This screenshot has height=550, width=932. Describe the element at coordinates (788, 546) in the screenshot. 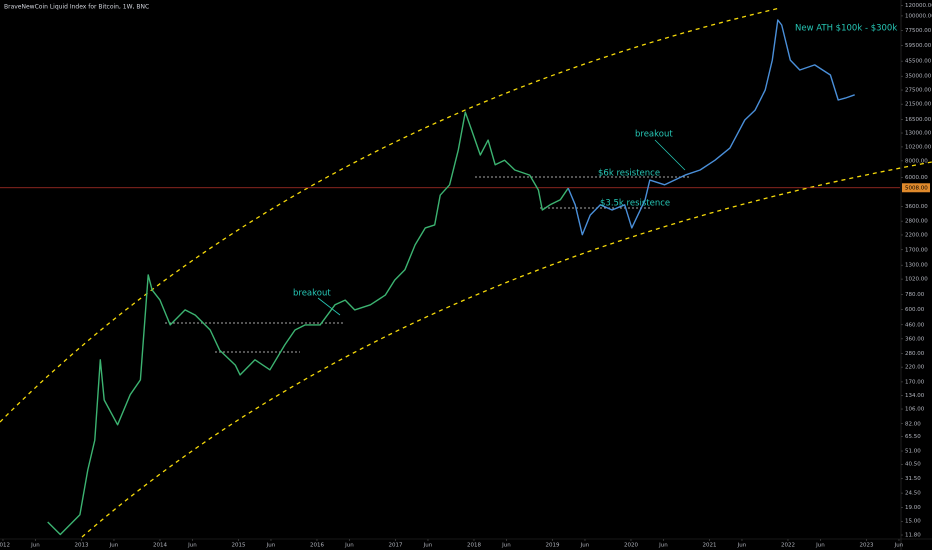

I see `x-tick-label: 2022` at that location.